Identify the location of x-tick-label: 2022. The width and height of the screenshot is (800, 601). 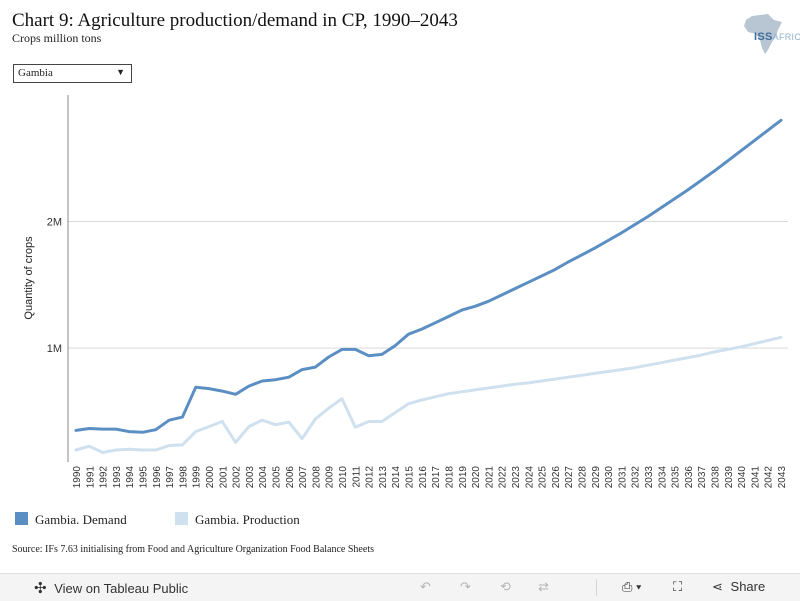
(503, 477).